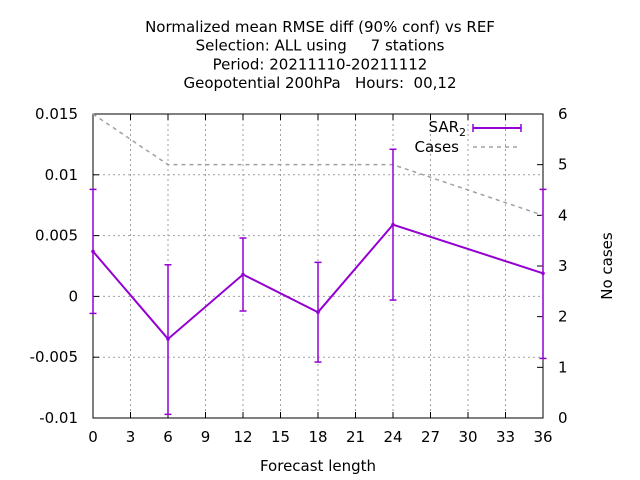 This screenshot has height=480, width=640. What do you see at coordinates (505, 437) in the screenshot?
I see `x-tick-label: 33` at bounding box center [505, 437].